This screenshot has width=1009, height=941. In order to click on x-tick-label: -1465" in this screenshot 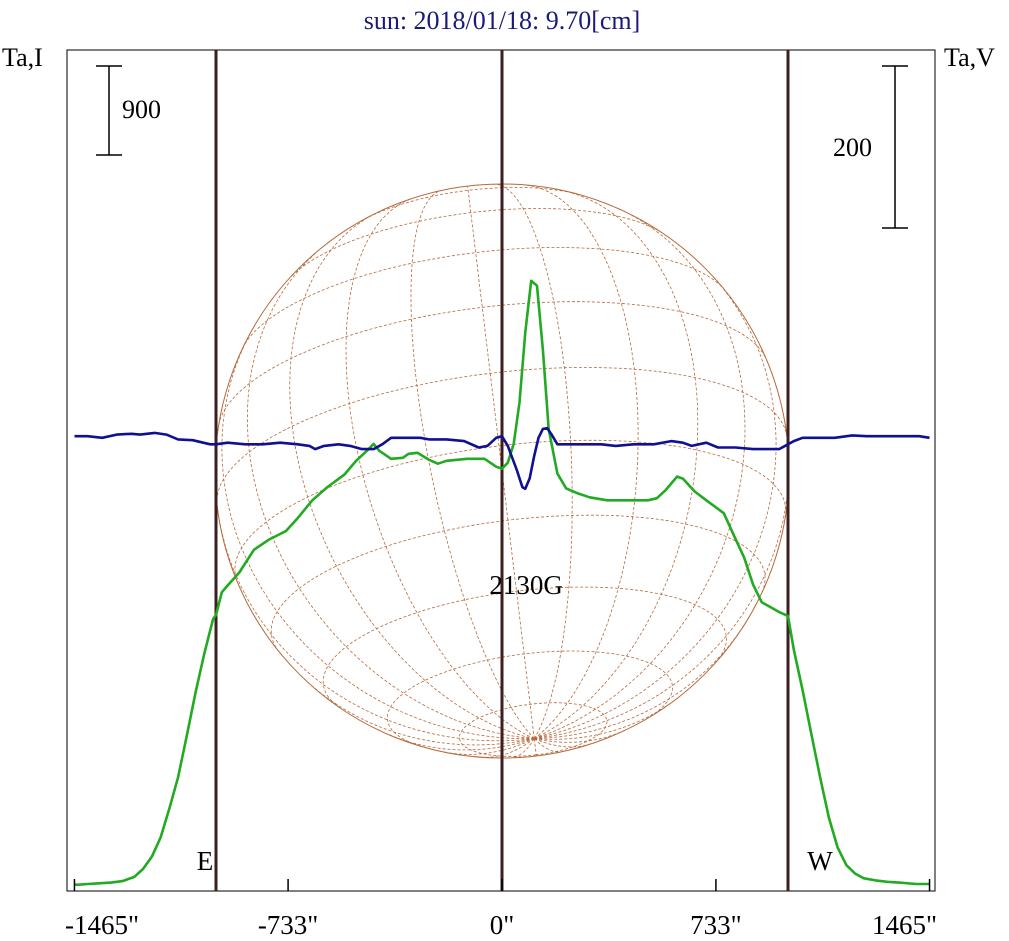, I will do `click(102, 925)`.